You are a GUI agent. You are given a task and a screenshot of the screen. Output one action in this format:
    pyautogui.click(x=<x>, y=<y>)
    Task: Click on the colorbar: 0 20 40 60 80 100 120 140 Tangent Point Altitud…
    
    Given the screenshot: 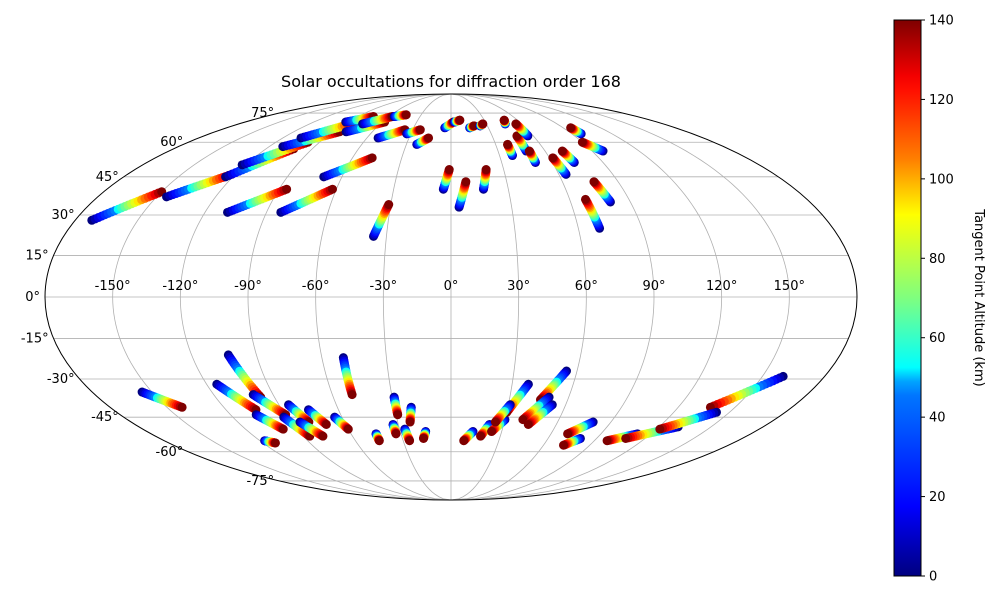 What is the action you would take?
    pyautogui.click(x=939, y=299)
    